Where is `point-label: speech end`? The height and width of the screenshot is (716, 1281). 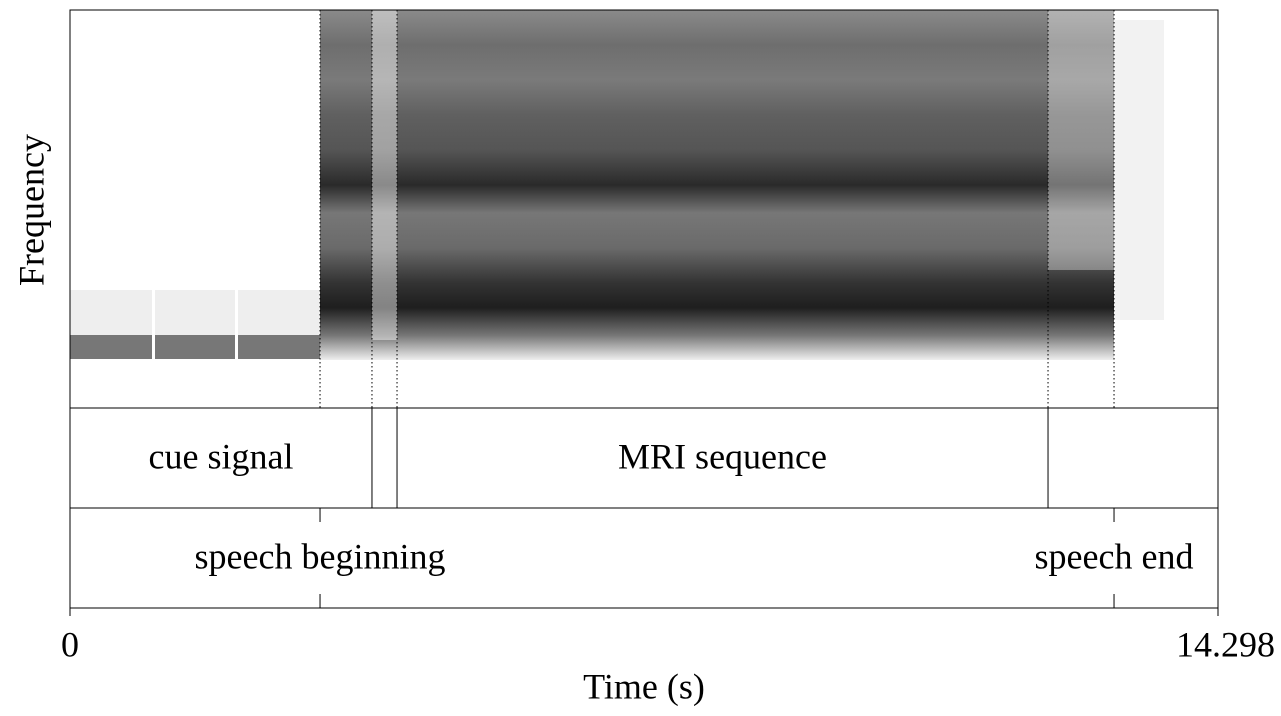
point-label: speech end is located at coordinates (1114, 556).